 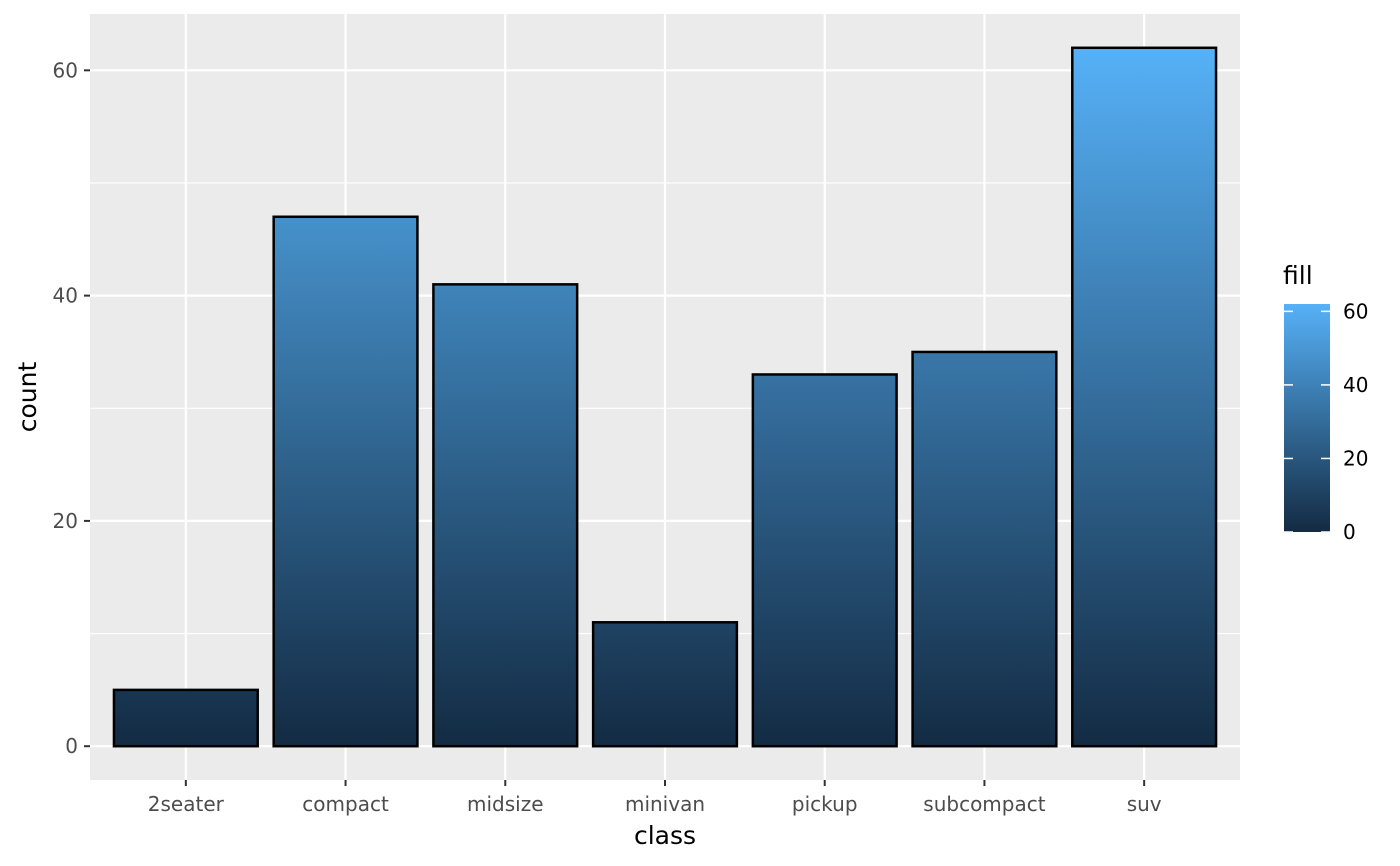 What do you see at coordinates (1307, 418) in the screenshot?
I see `legend-colorbar` at bounding box center [1307, 418].